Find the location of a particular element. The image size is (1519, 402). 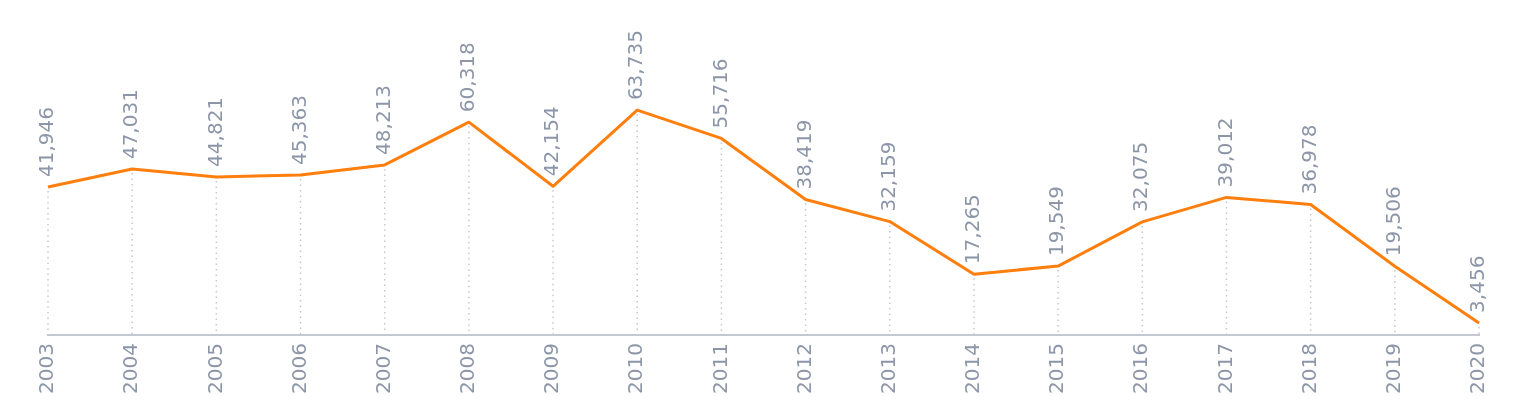

data-label: 19,549 is located at coordinates (1056, 221).